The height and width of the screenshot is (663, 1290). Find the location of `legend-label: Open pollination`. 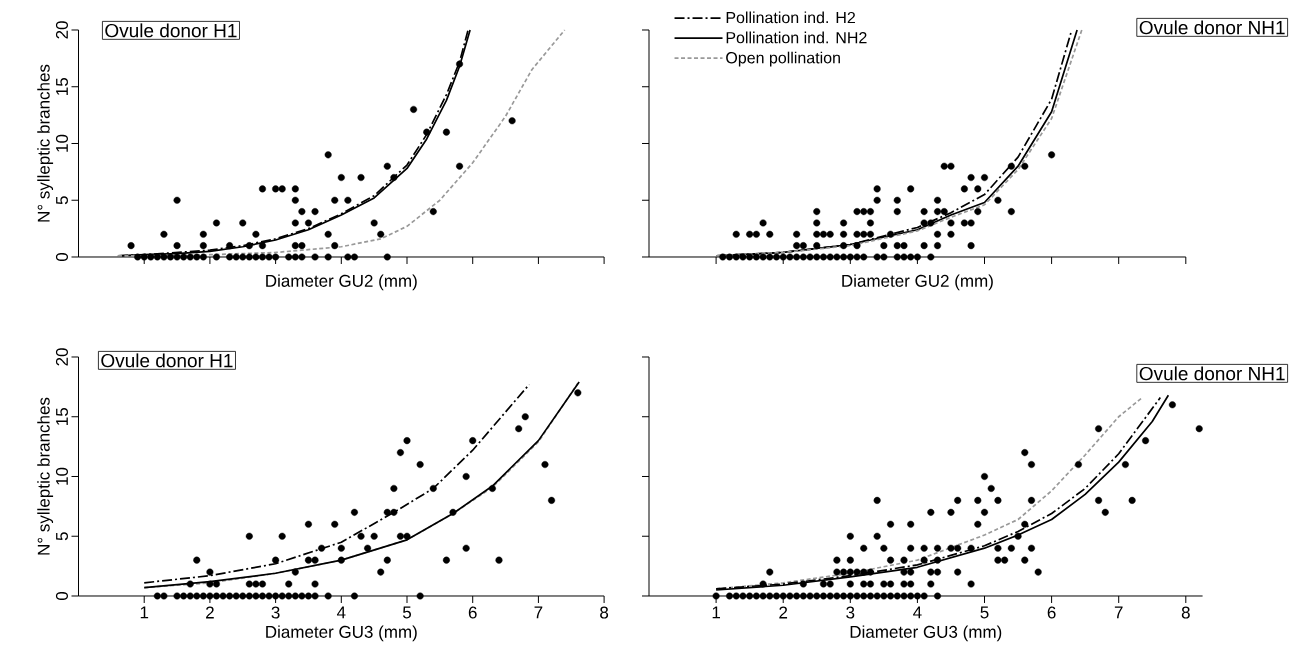

legend-label: Open pollination is located at coordinates (783, 59).